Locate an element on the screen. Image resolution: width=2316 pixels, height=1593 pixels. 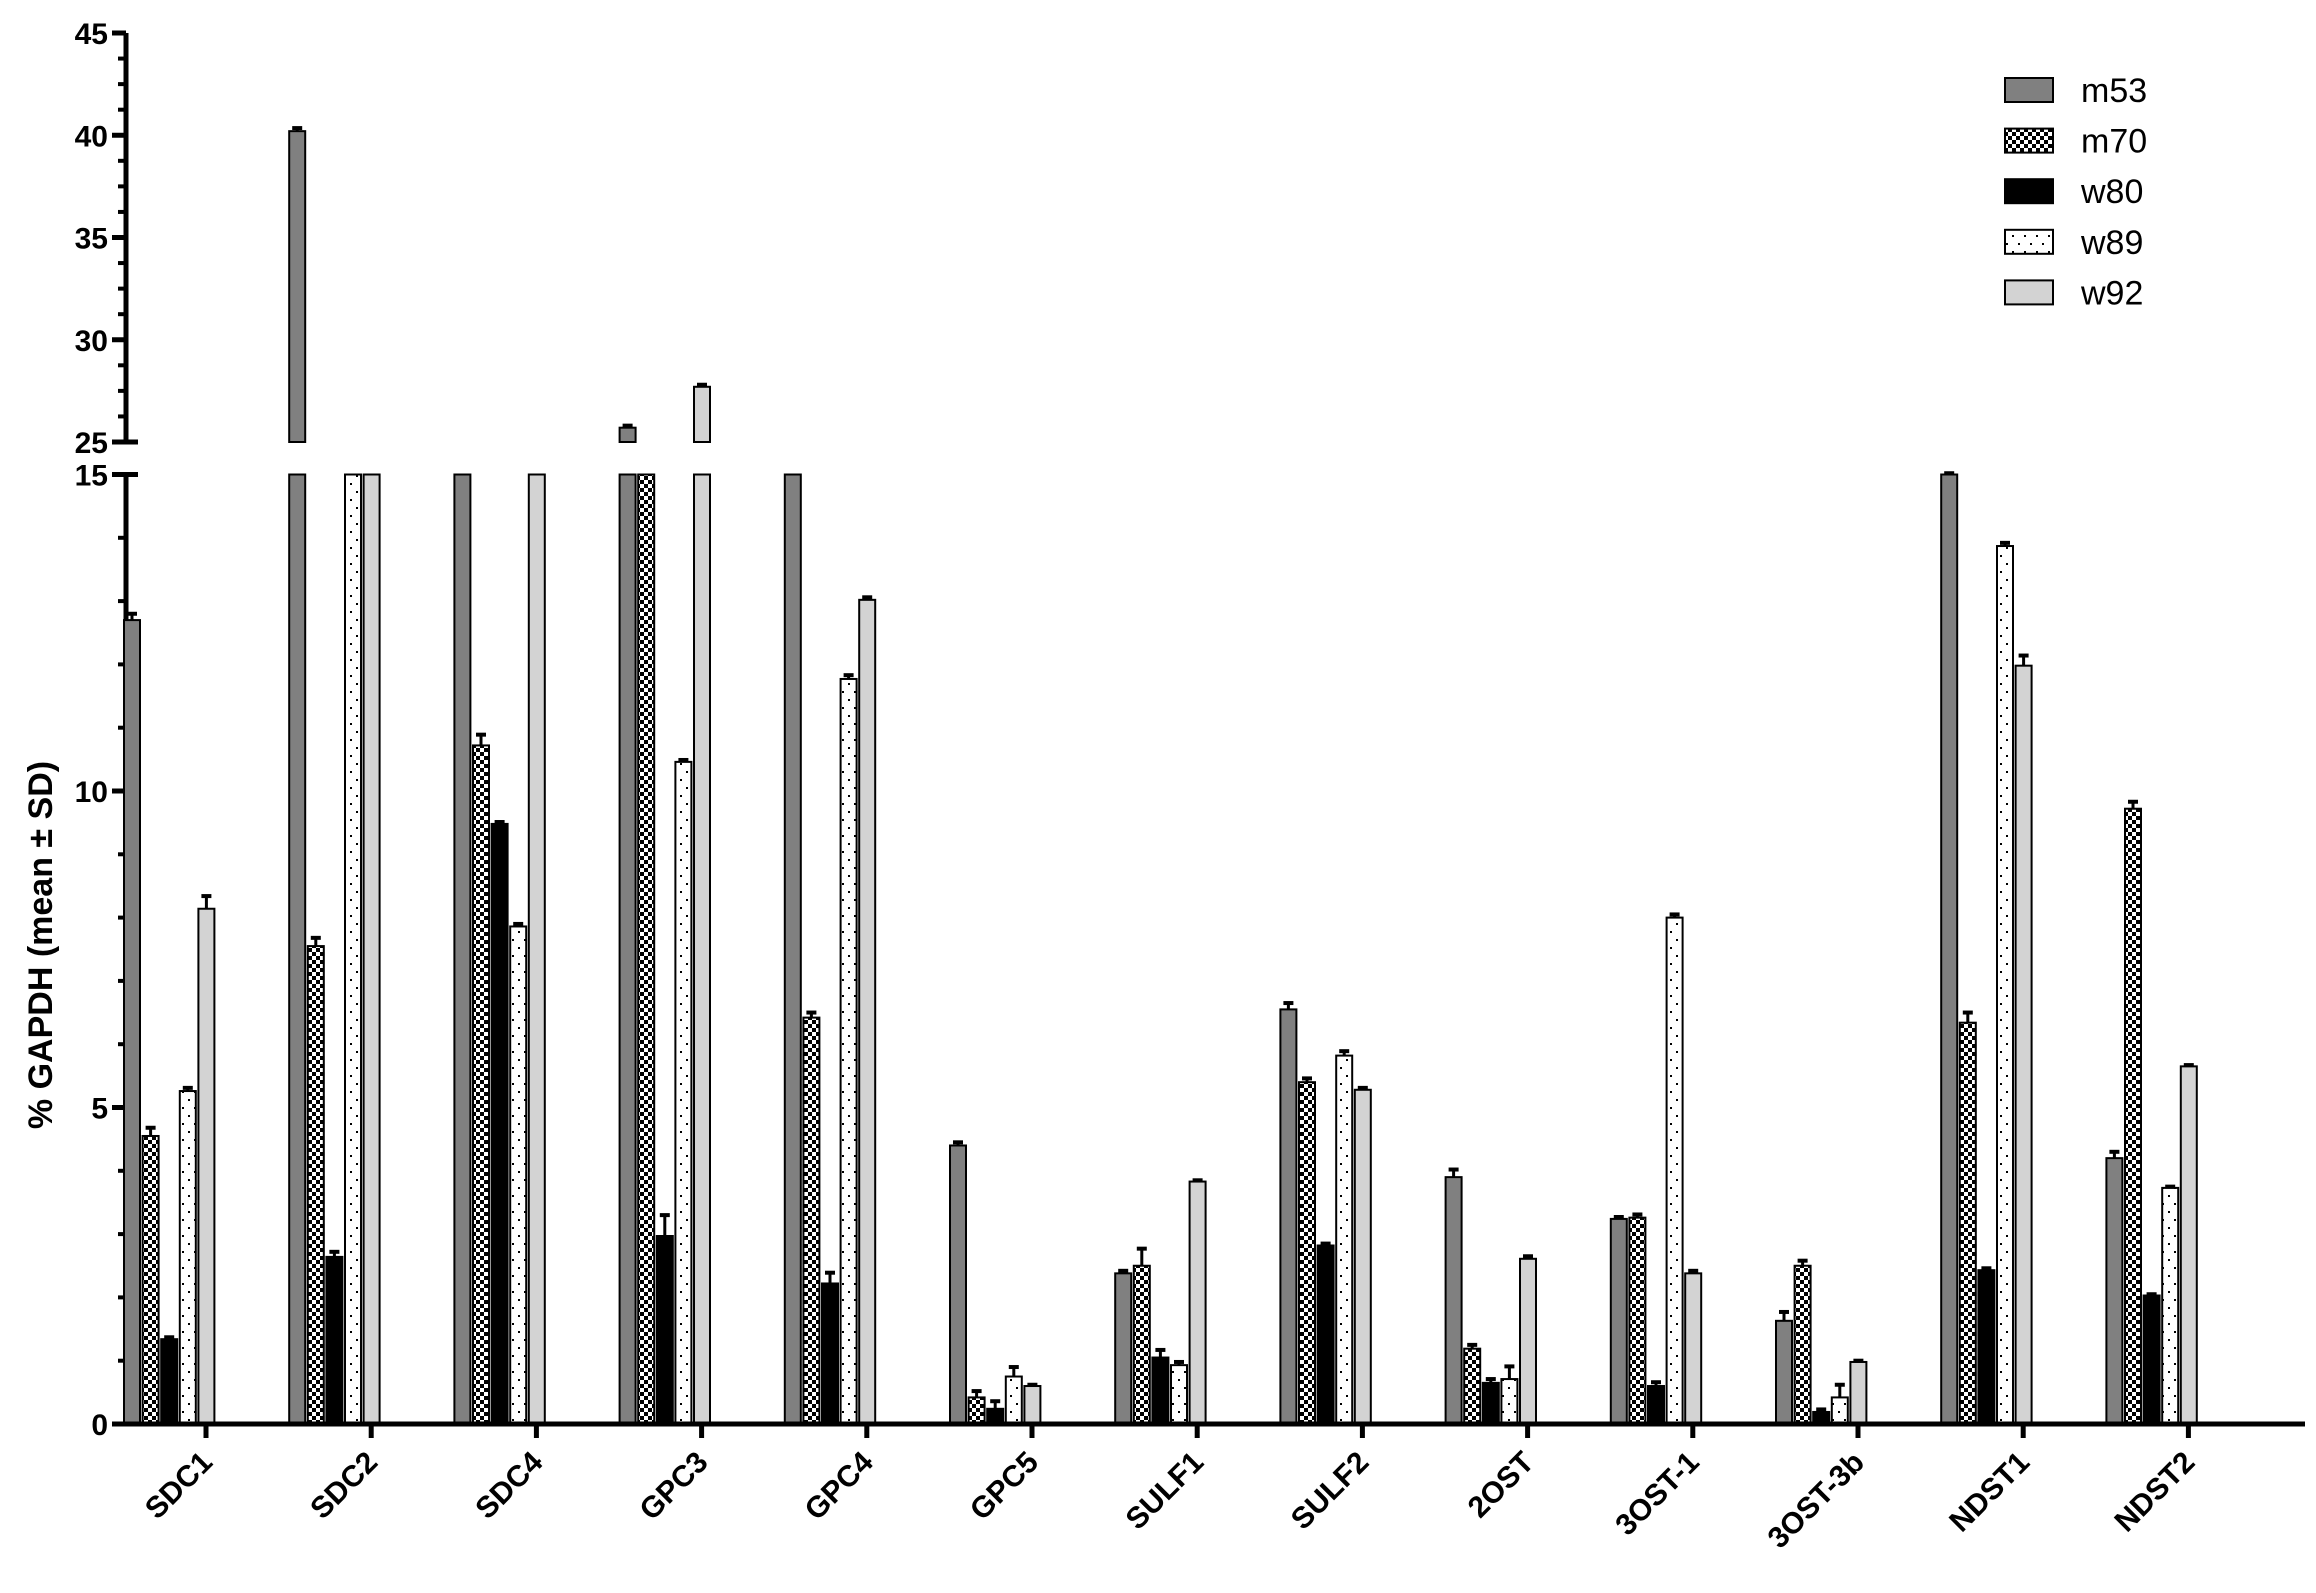
bar-group-sdc2 is located at coordinates (334, 776).